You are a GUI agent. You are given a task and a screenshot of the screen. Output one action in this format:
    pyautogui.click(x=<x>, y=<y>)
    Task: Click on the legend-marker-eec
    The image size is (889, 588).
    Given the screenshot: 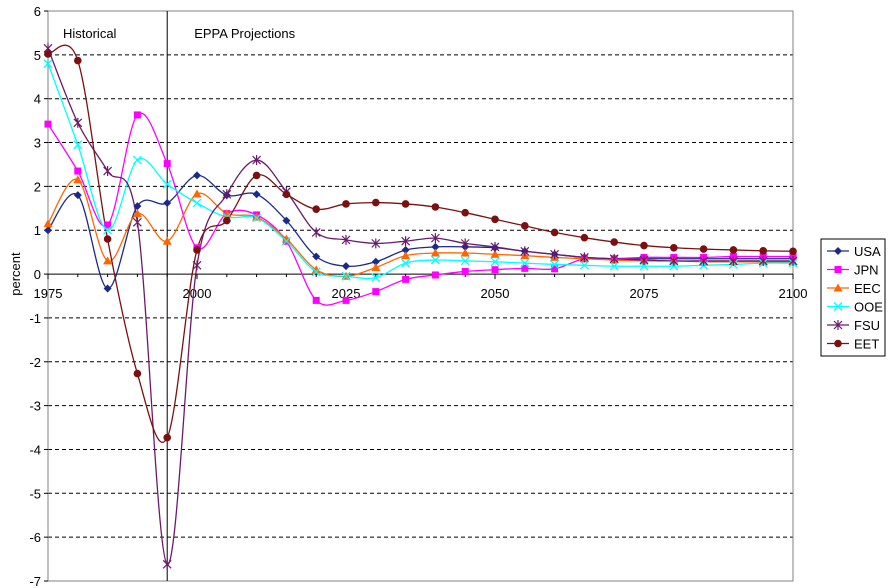 What is the action you would take?
    pyautogui.click(x=838, y=287)
    